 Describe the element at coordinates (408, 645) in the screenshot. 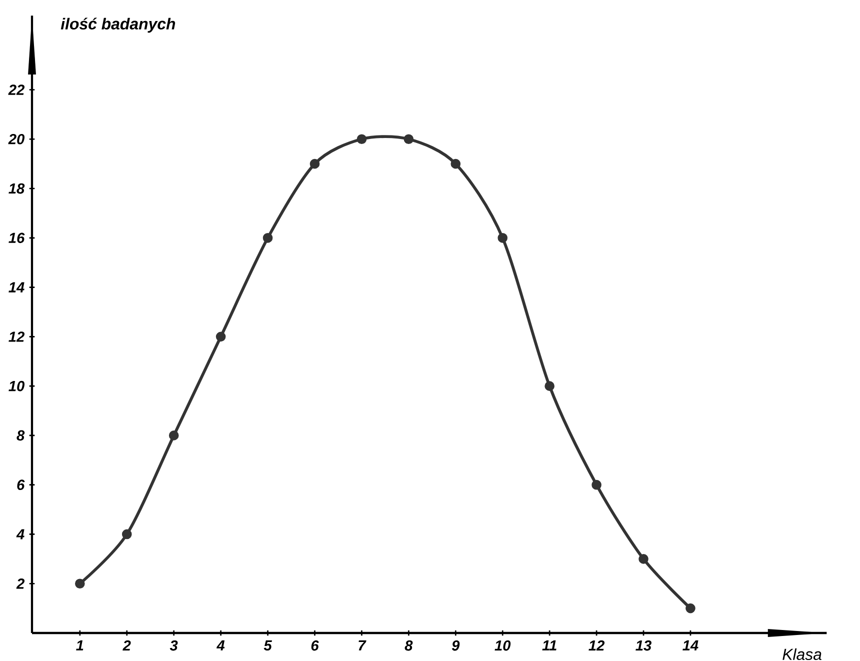

I see `x-tick-label: 8` at that location.